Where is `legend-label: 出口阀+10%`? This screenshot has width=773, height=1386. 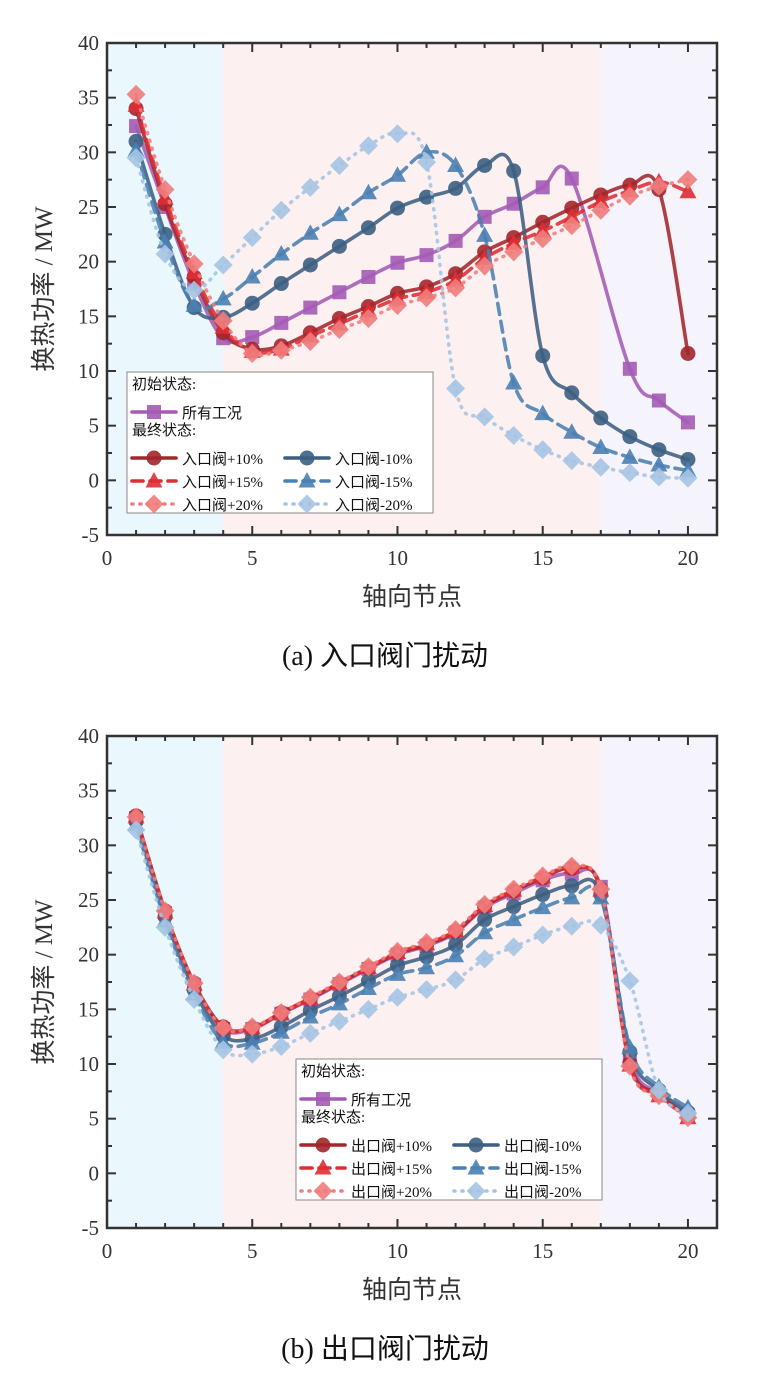
legend-label: 出口阀+10% is located at coordinates (391, 1146).